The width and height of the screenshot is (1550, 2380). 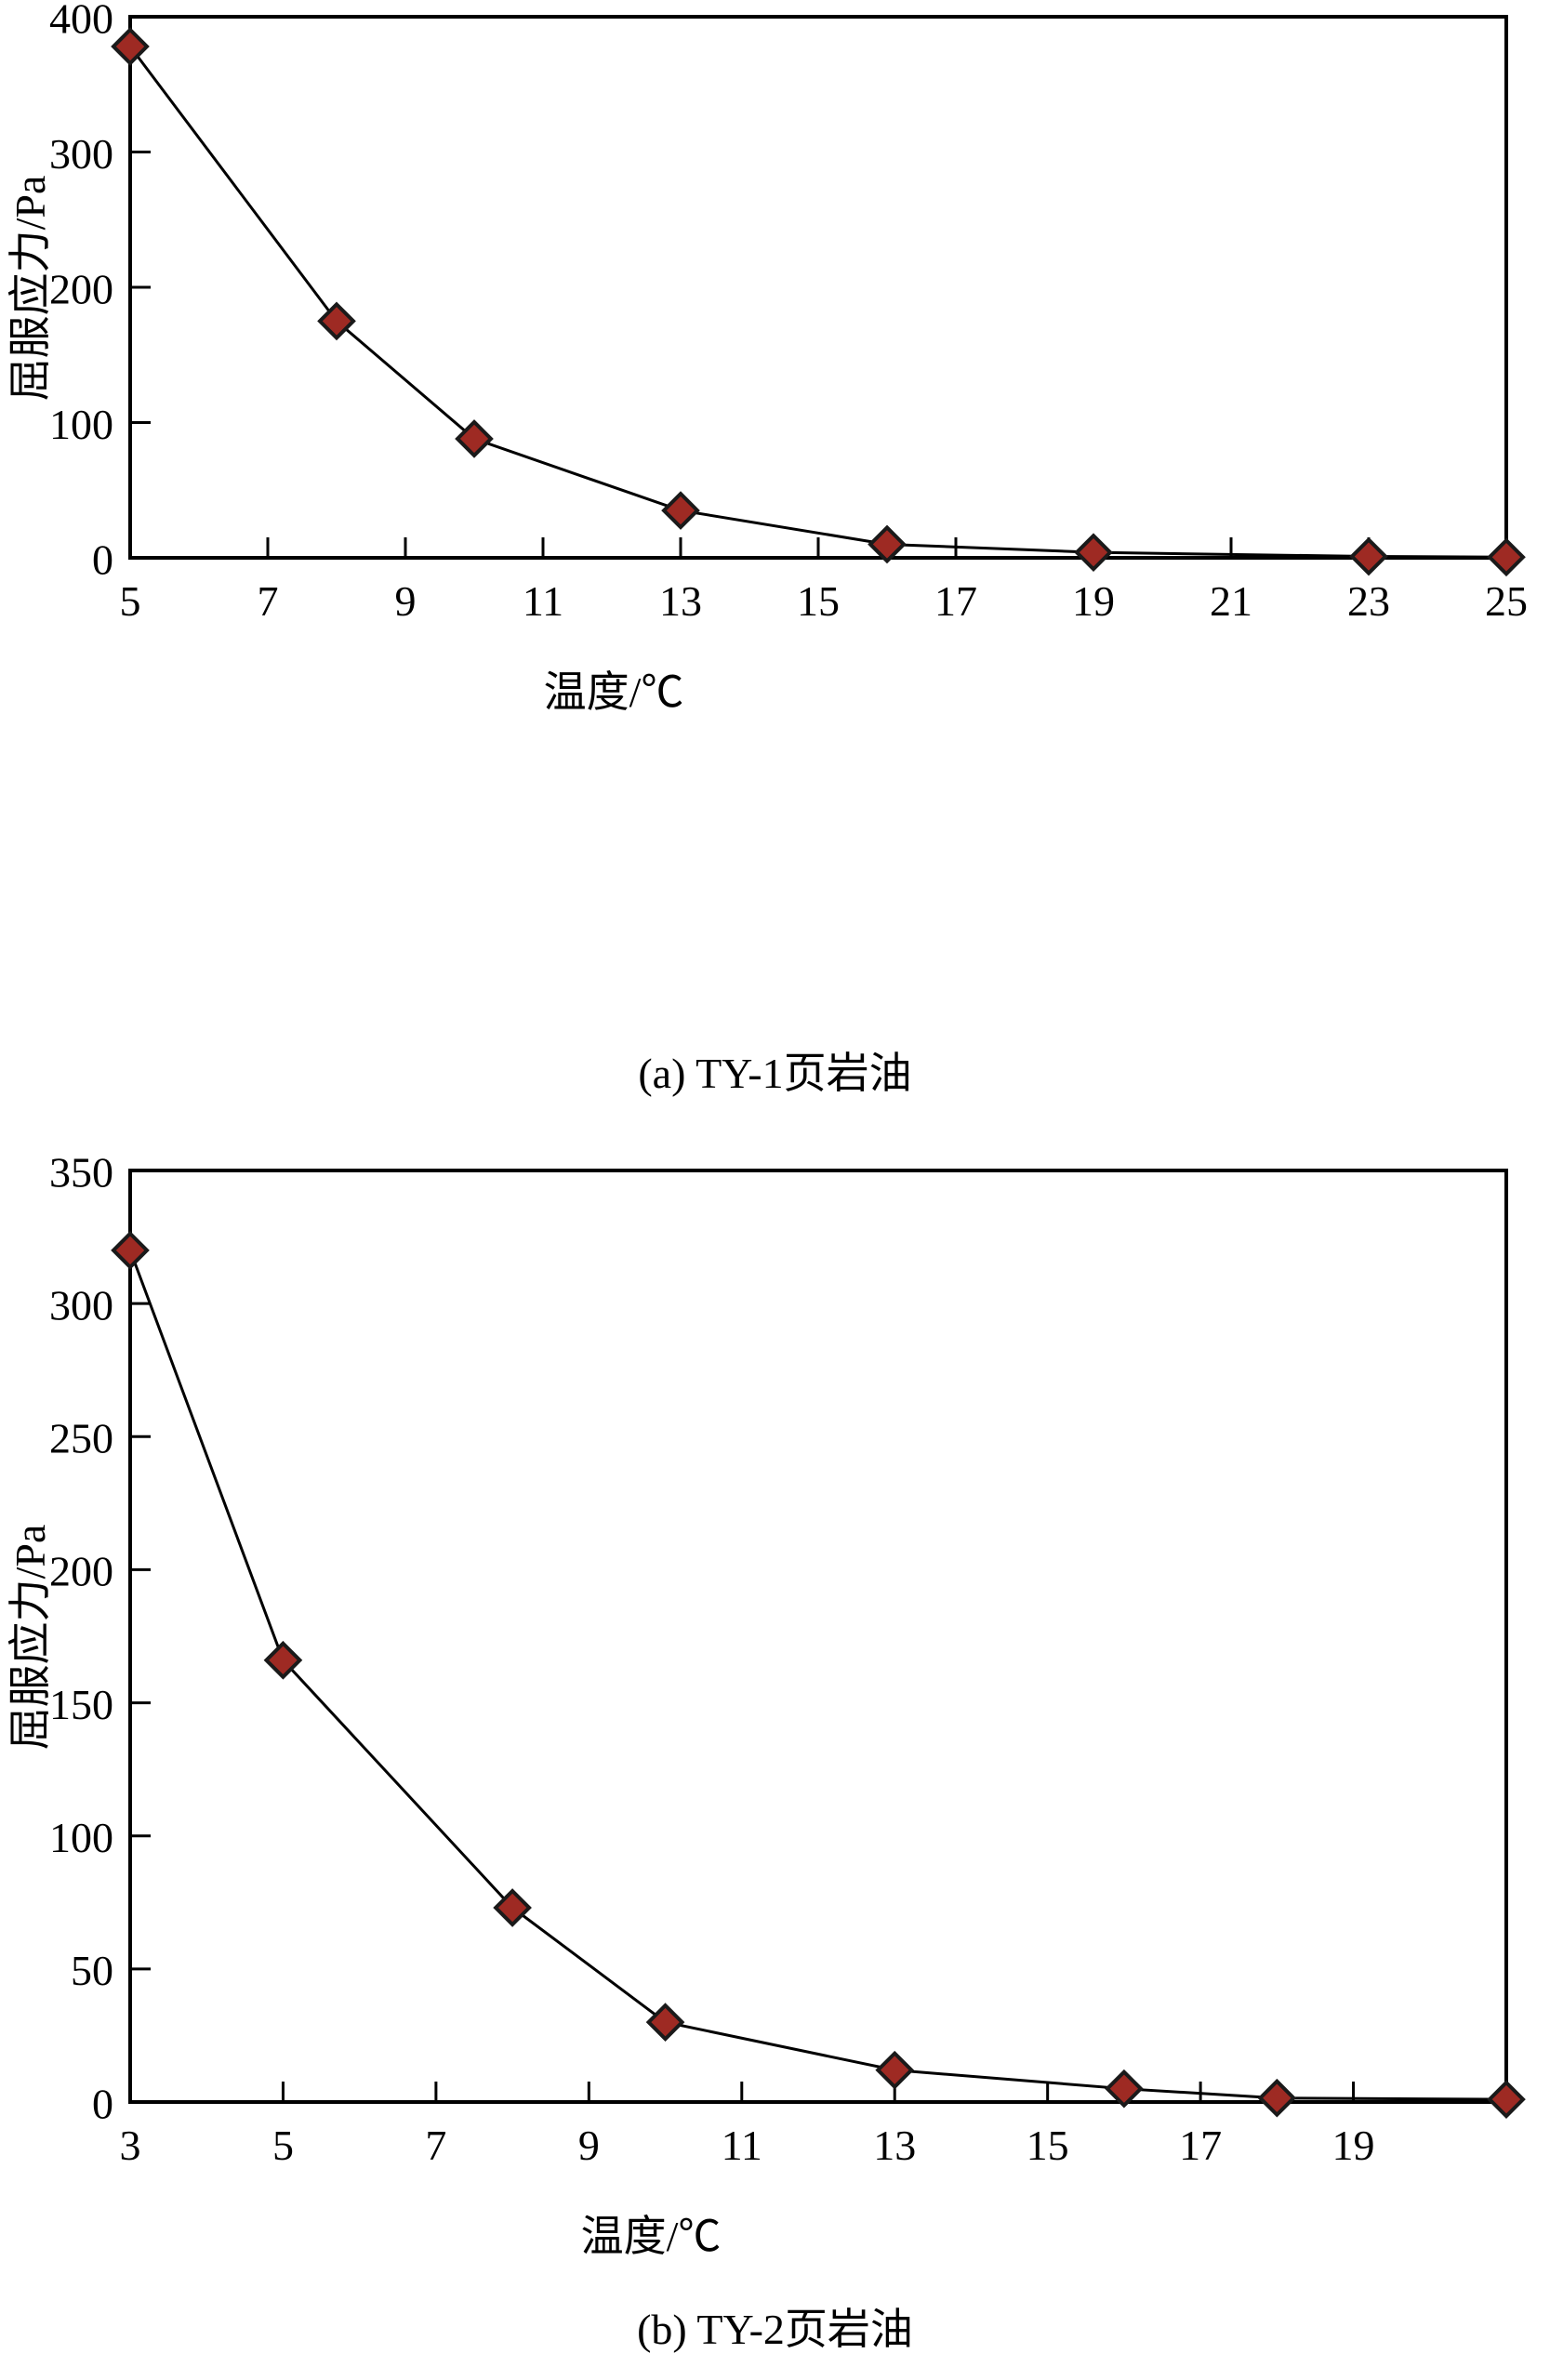 What do you see at coordinates (775, 1073) in the screenshot?
I see `panel-a-caption: (a) TY-1页岩油` at bounding box center [775, 1073].